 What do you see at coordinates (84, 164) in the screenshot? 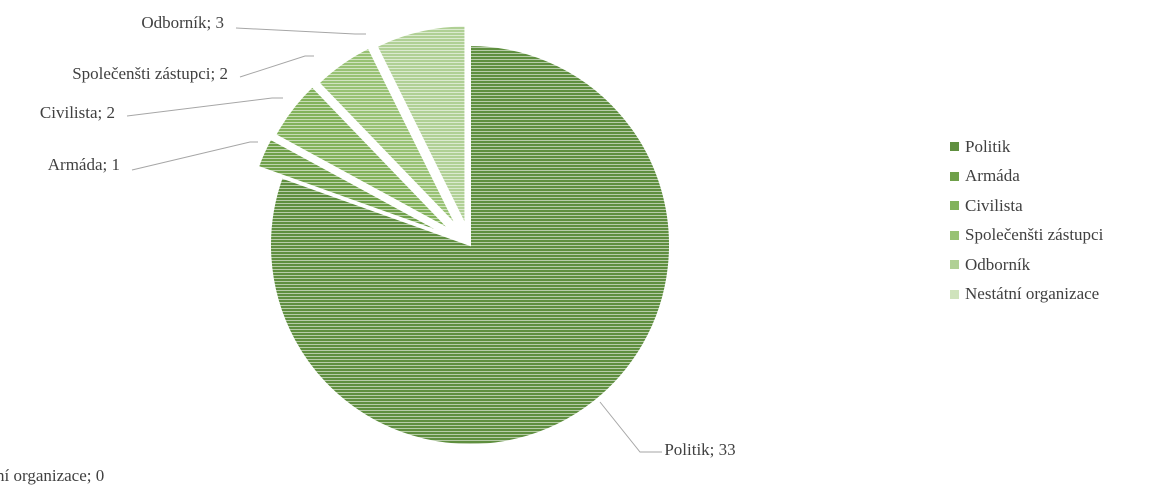
I see `data-label: Armáda; 1` at bounding box center [84, 164].